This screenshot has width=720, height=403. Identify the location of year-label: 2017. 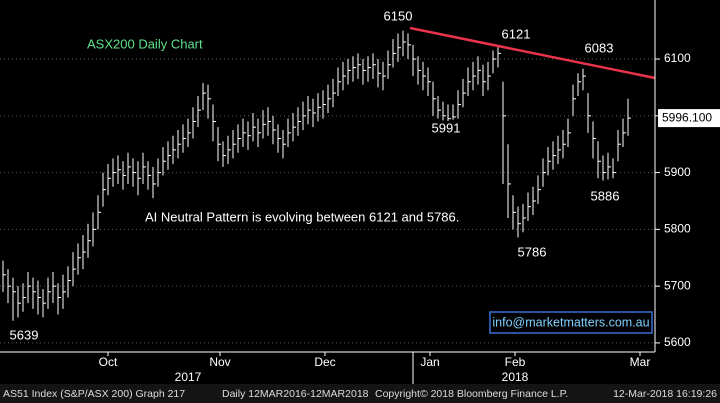
(188, 377).